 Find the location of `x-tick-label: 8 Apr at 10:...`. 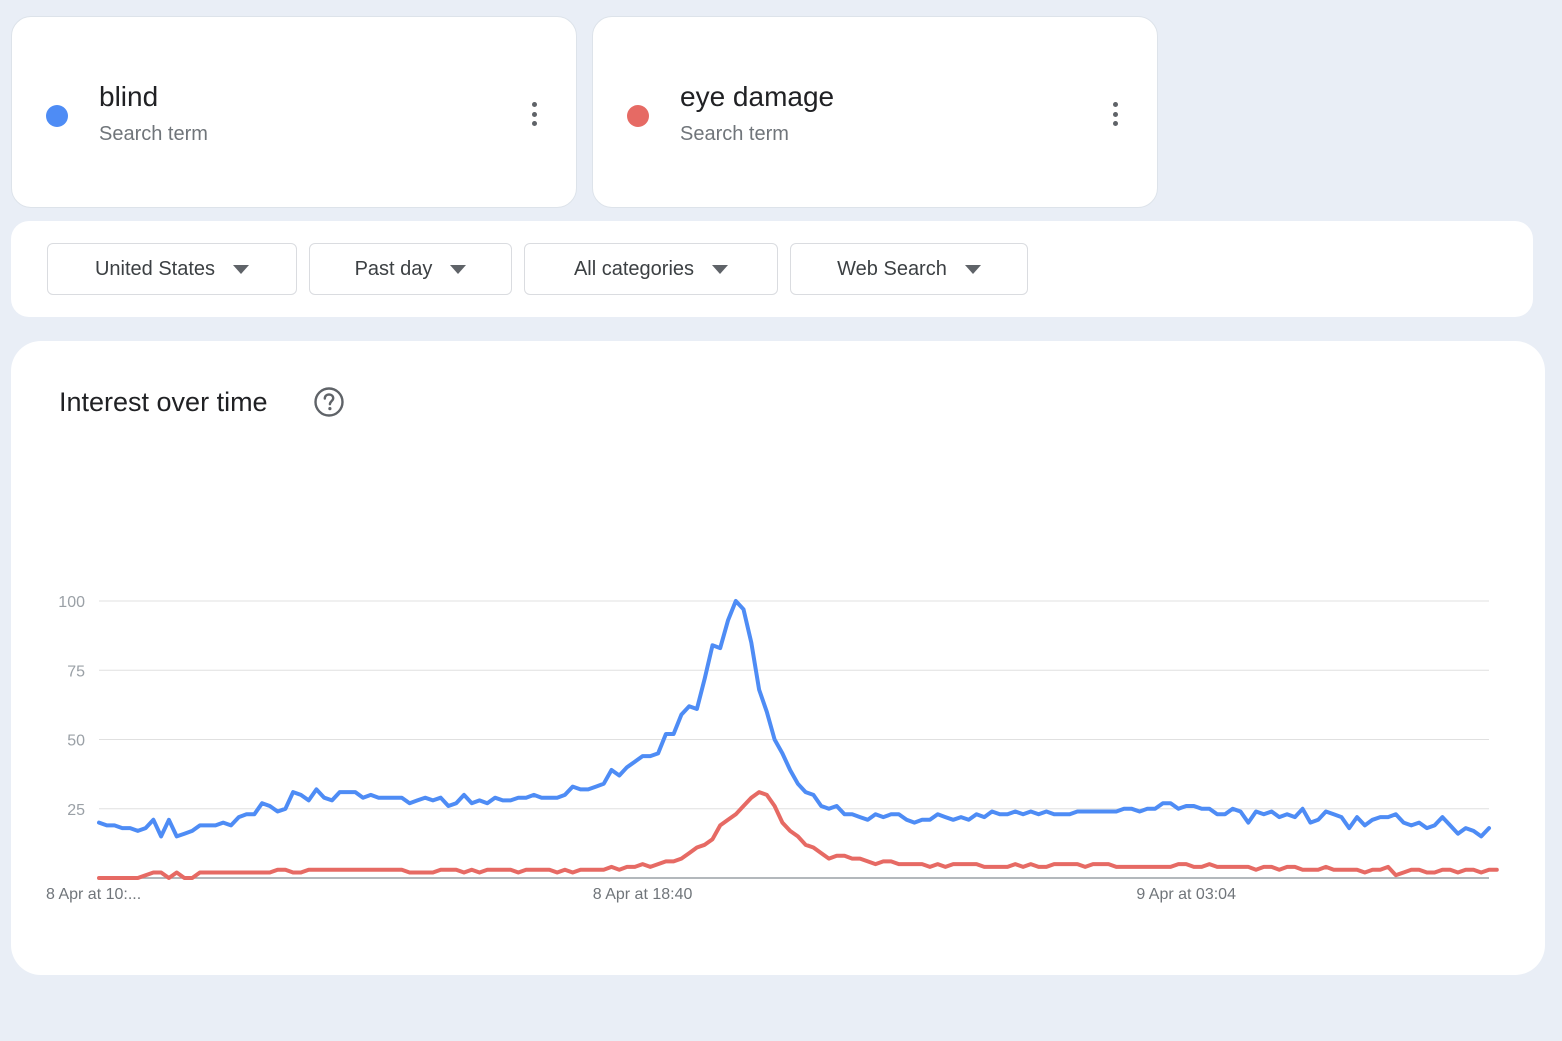

x-tick-label: 8 Apr at 10:... is located at coordinates (93, 894).